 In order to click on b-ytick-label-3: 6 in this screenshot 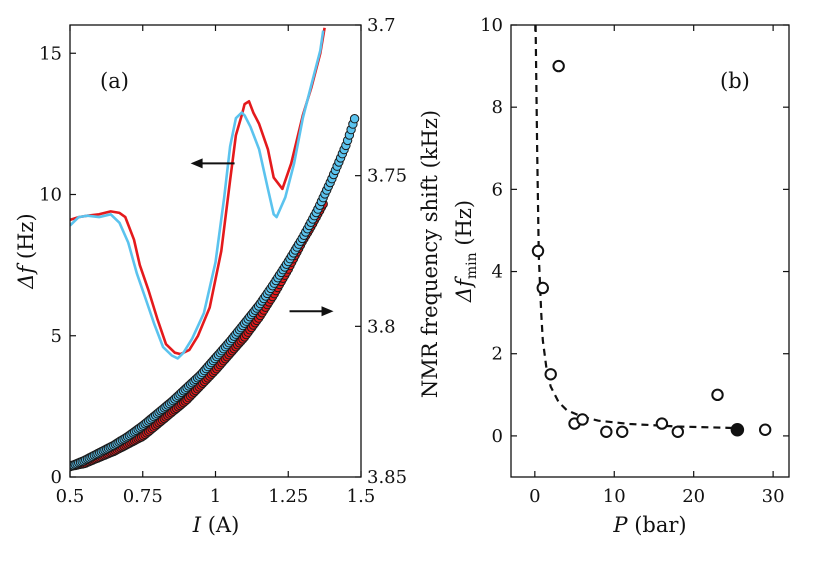, I will do `click(497, 189)`.